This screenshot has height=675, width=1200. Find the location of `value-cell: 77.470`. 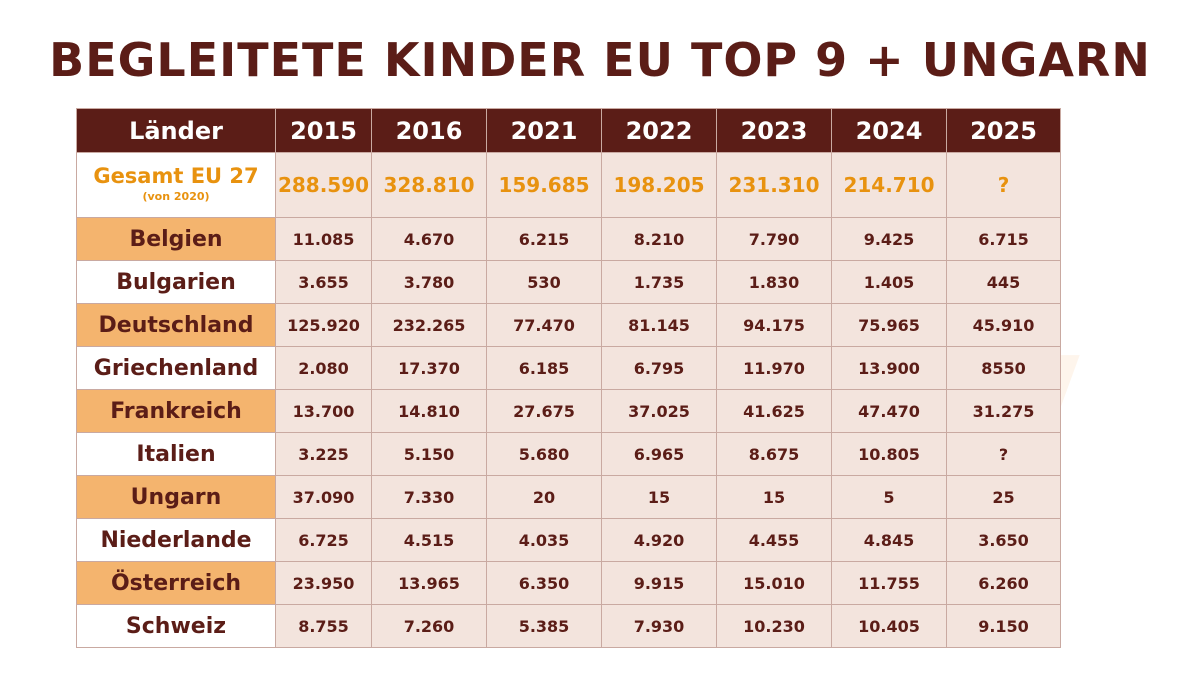

value-cell: 77.470 is located at coordinates (544, 325).